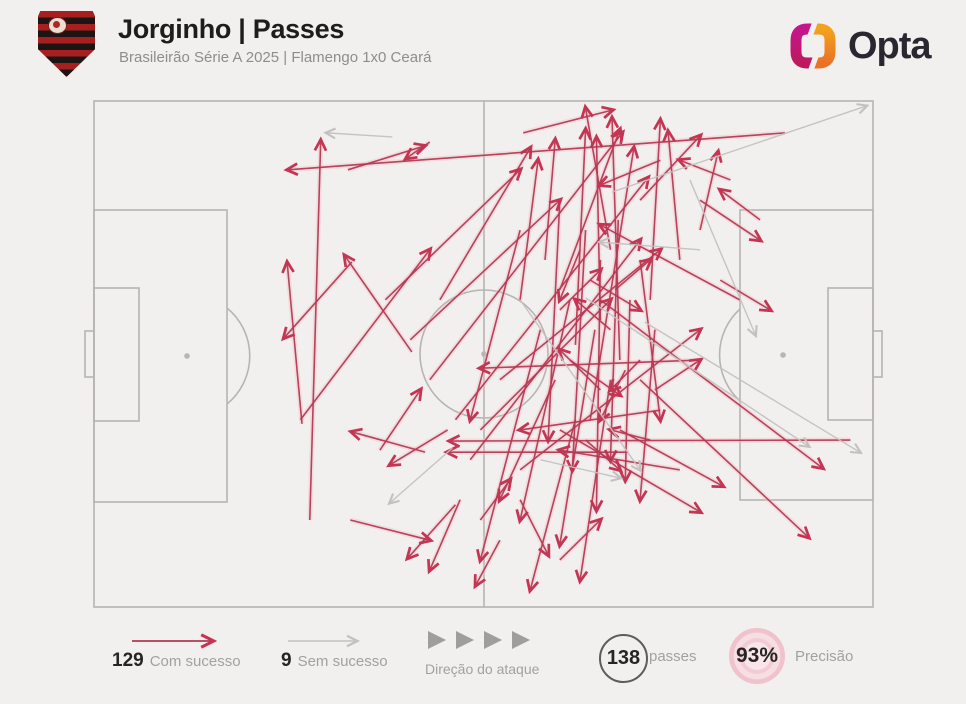 The width and height of the screenshot is (966, 704). I want to click on passes-count-badge: 138, so click(623, 658).